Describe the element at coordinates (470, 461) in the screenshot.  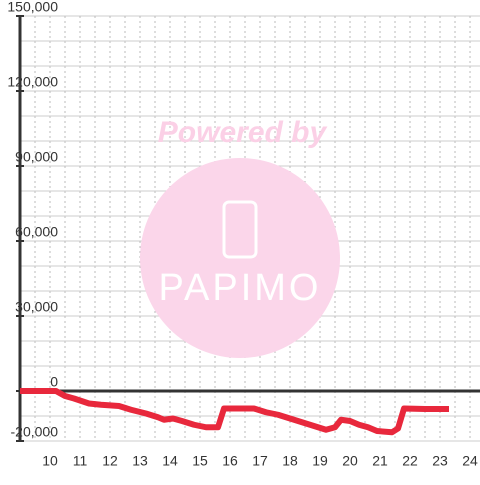
I see `x-tick-label: 24` at that location.